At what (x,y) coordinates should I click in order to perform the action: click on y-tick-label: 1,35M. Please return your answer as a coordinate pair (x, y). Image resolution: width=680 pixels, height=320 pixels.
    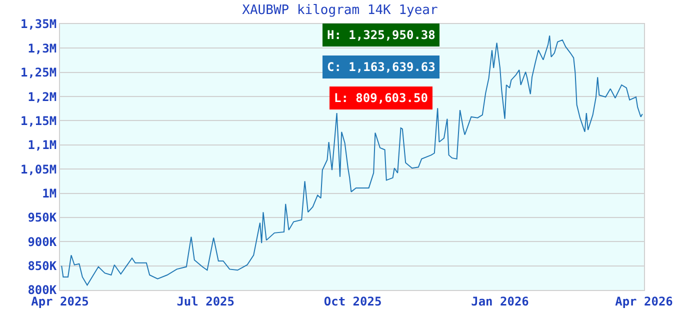
    Looking at the image, I should click on (38, 24).